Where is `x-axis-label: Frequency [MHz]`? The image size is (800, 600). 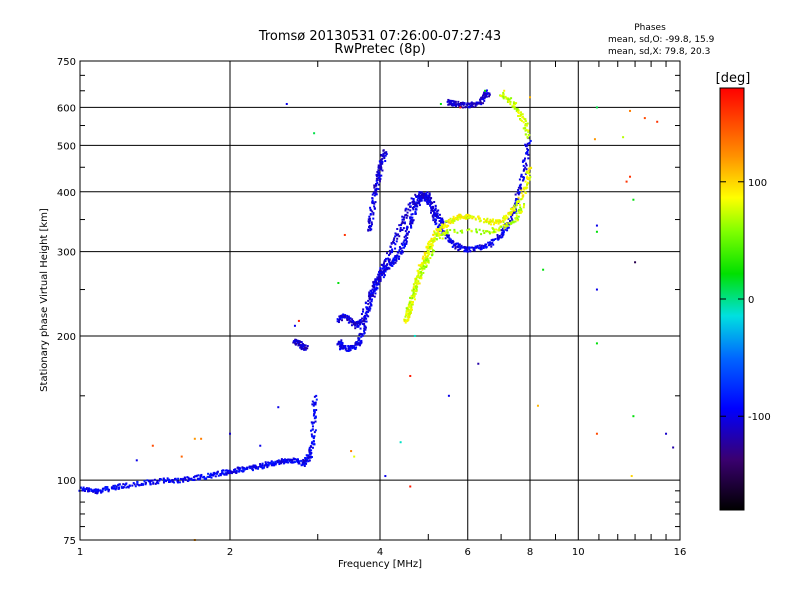 x-axis-label: Frequency [MHz] is located at coordinates (380, 564).